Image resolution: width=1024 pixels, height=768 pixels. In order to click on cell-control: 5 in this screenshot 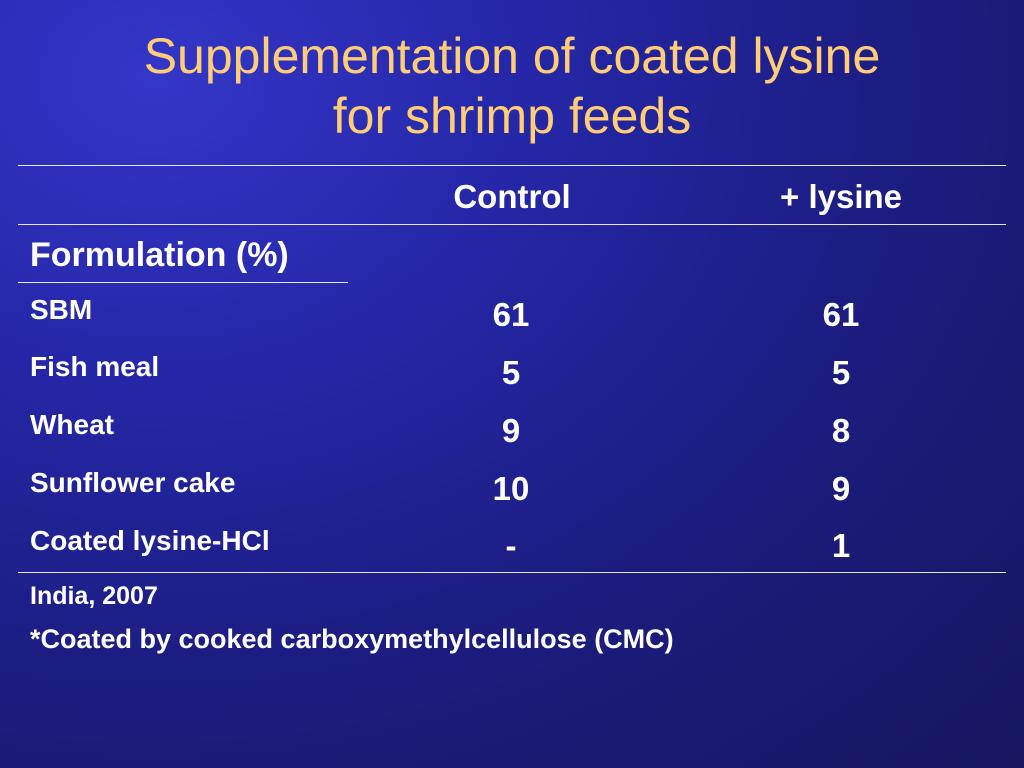, I will do `click(511, 372)`.